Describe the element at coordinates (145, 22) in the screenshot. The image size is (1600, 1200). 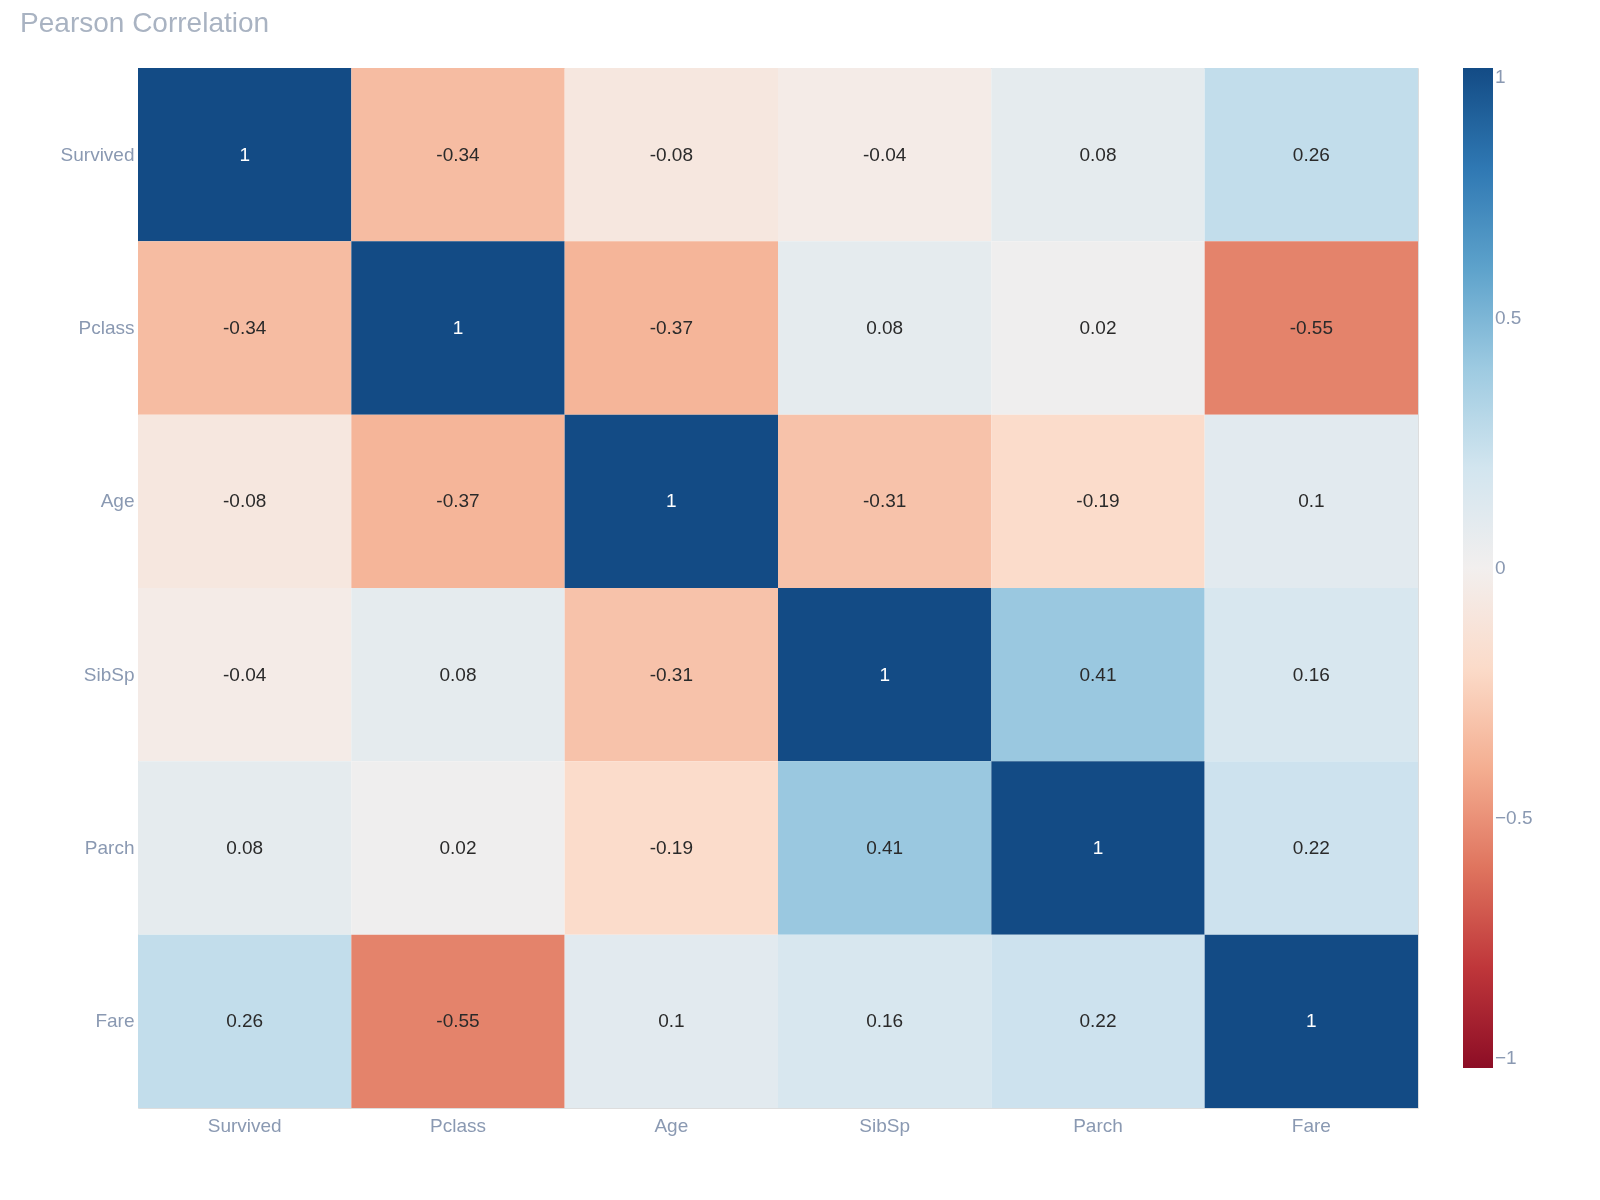
I see `chart-title: Pearson Correlation` at that location.